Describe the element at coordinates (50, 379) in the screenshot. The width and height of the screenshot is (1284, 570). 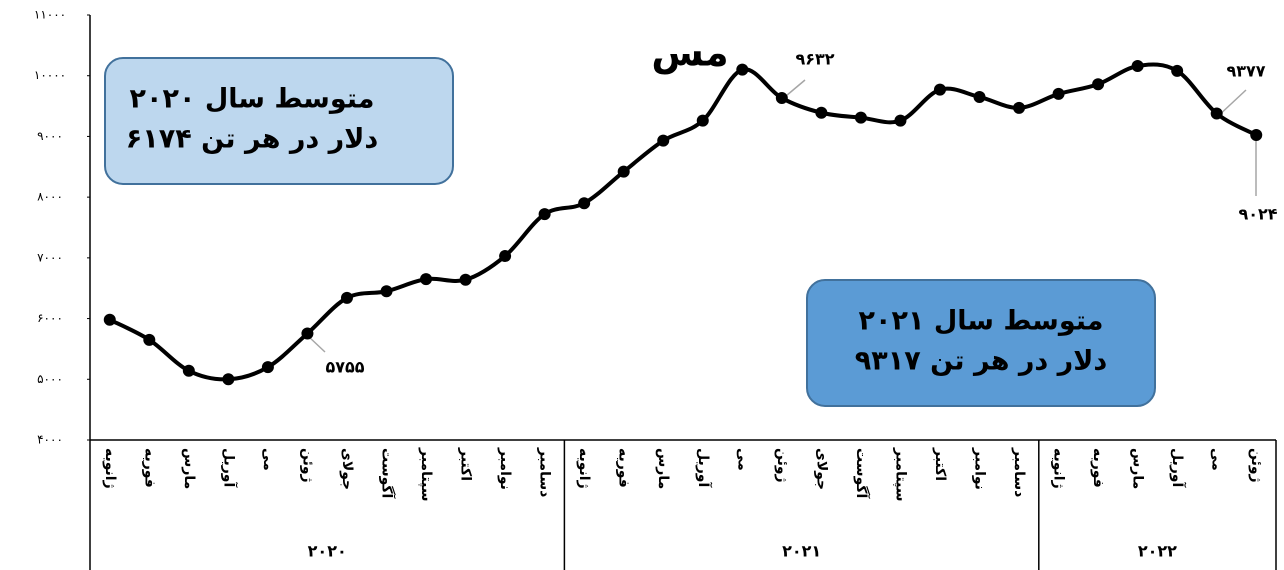
I see `y-tick-label: ۵۰۰۰` at that location.